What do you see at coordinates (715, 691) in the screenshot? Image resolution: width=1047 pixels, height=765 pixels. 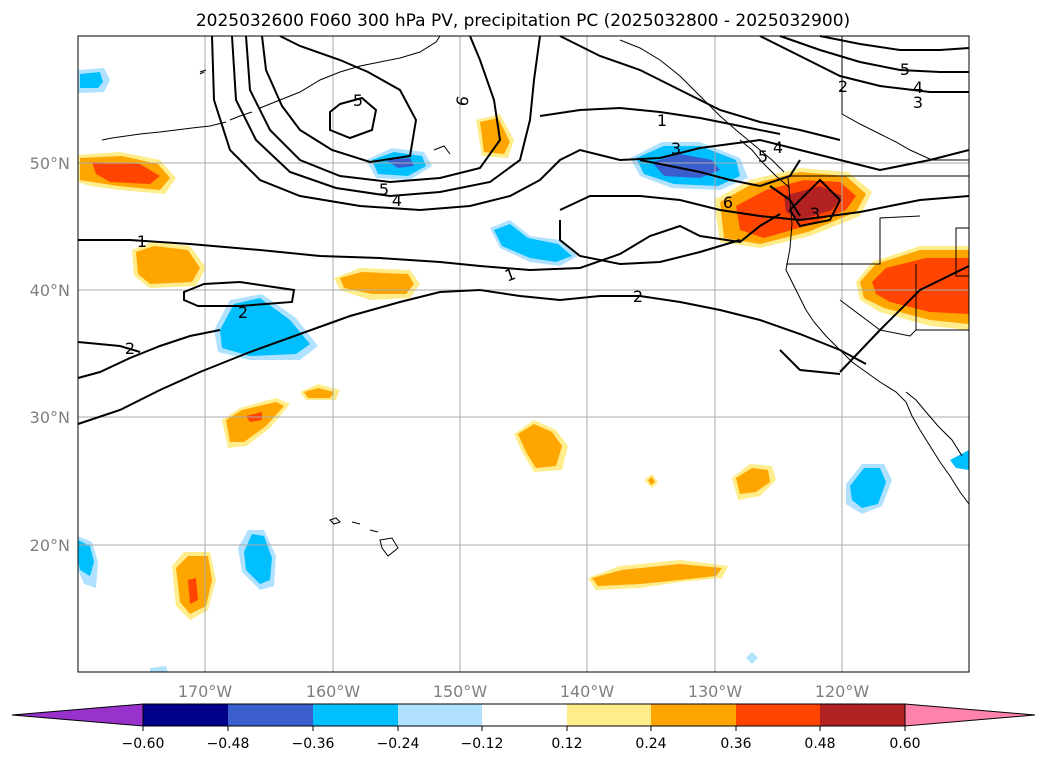 I see `lon-label: 130°W` at bounding box center [715, 691].